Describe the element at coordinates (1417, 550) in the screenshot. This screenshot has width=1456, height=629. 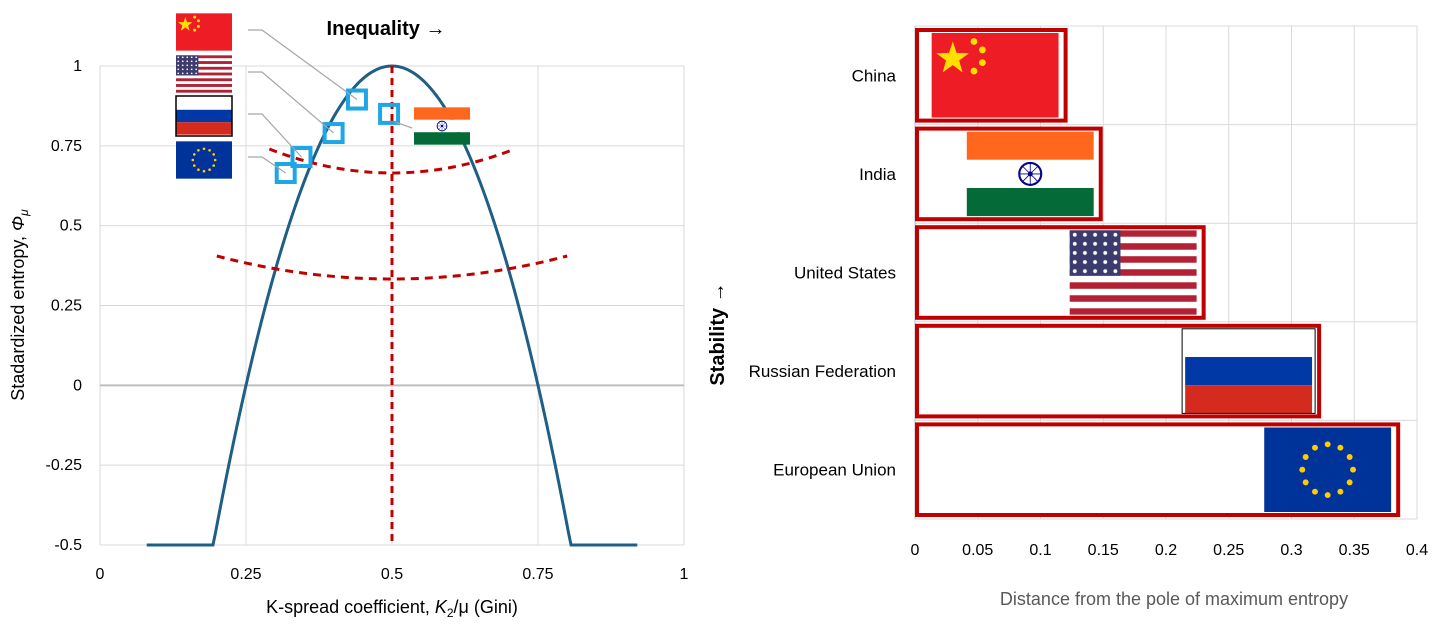
I see `right-x-tick-label: 0.4` at that location.